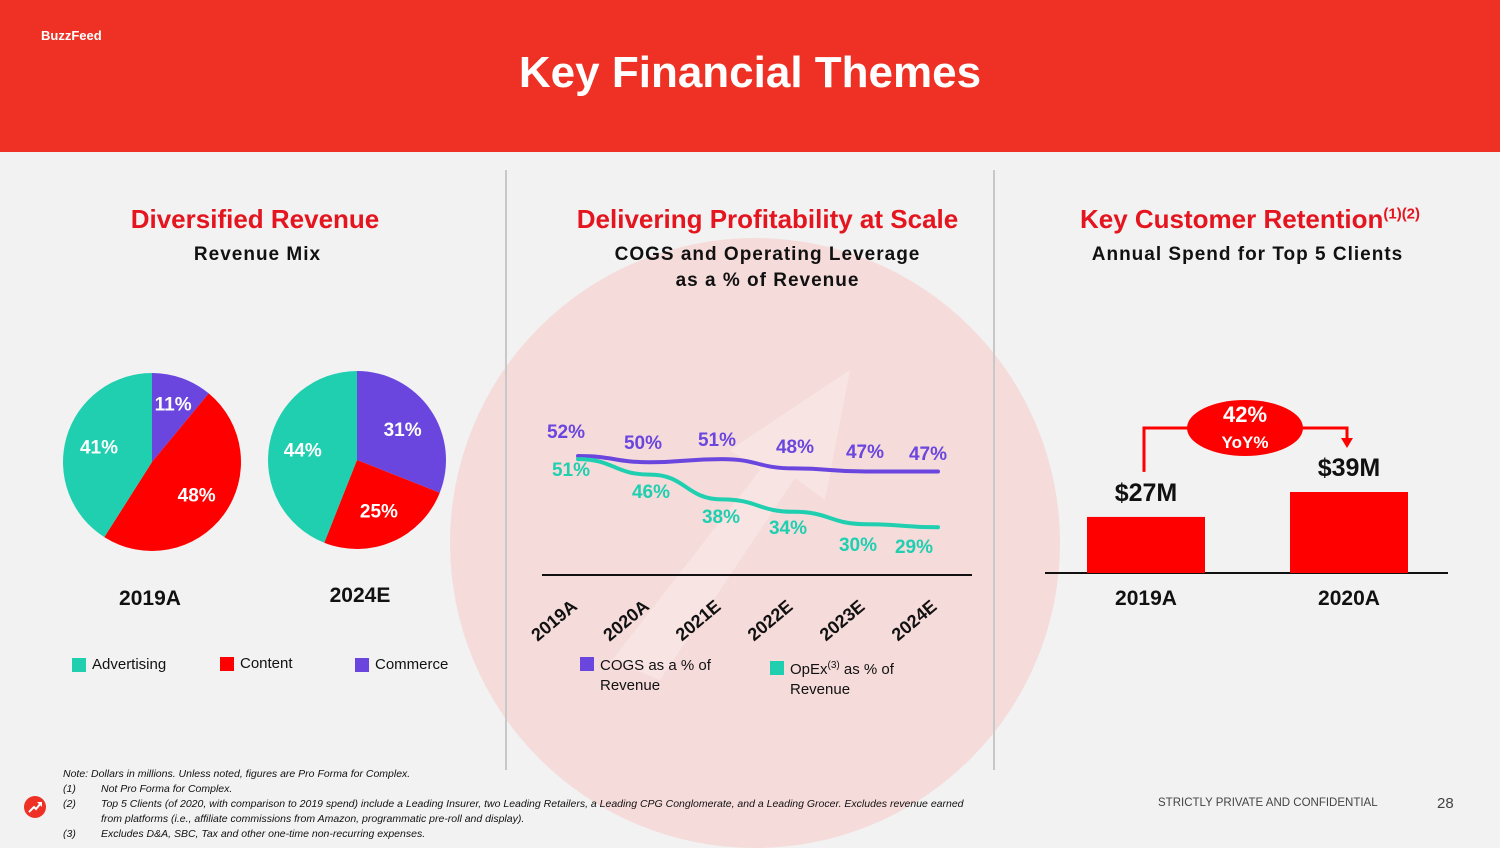  Describe the element at coordinates (643, 443) in the screenshot. I see `cogs-data-label: 50%` at that location.